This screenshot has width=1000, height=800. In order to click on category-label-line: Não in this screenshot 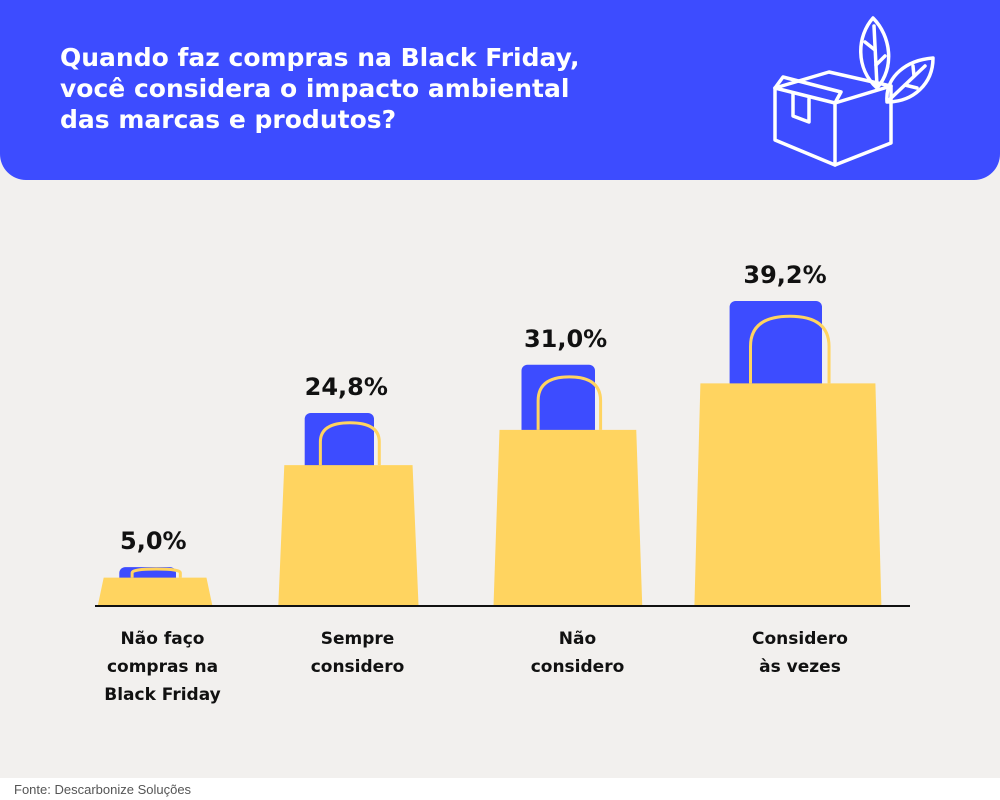, I will do `click(577, 639)`.